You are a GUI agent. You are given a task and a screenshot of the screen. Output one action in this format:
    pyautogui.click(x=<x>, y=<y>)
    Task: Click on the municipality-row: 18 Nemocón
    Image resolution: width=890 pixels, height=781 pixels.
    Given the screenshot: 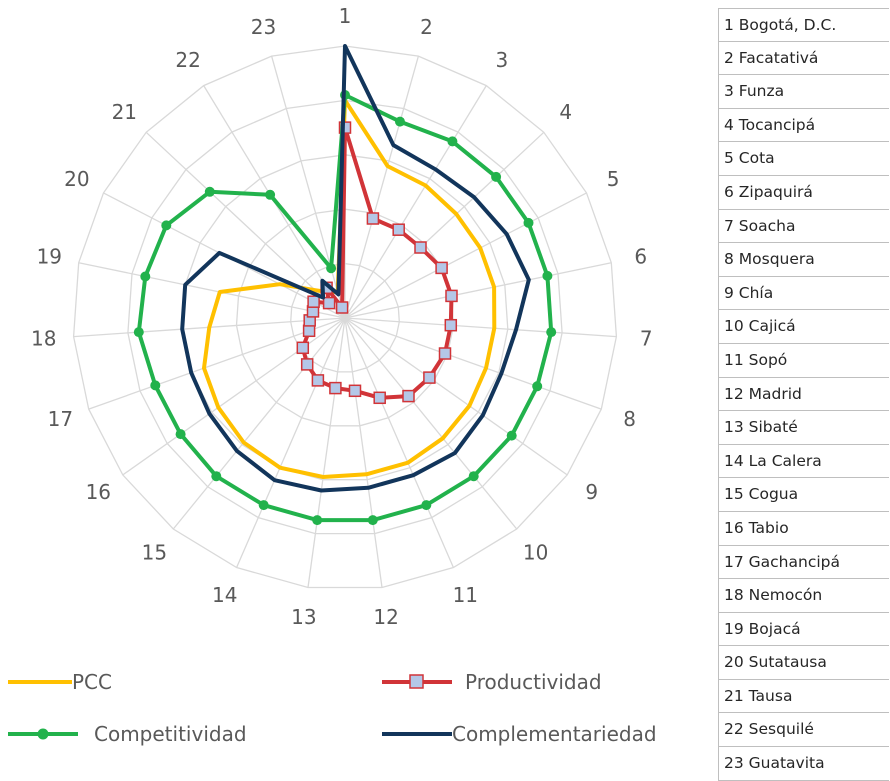 What is the action you would take?
    pyautogui.click(x=804, y=596)
    